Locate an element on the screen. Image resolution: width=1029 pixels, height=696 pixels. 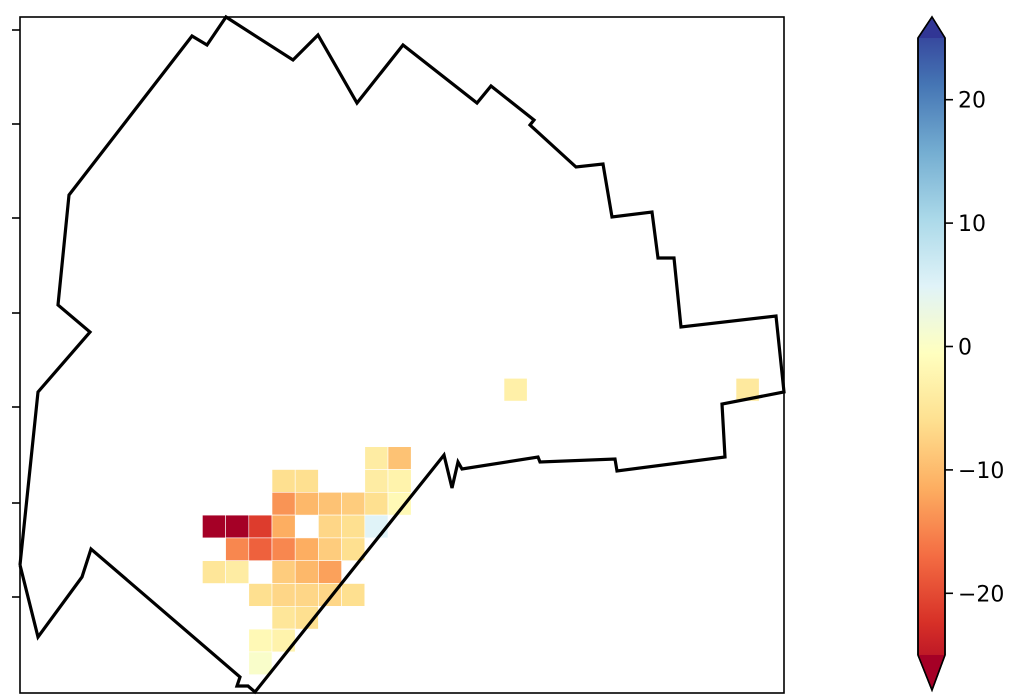
colorbar-top-extension is located at coordinates (931, 27).